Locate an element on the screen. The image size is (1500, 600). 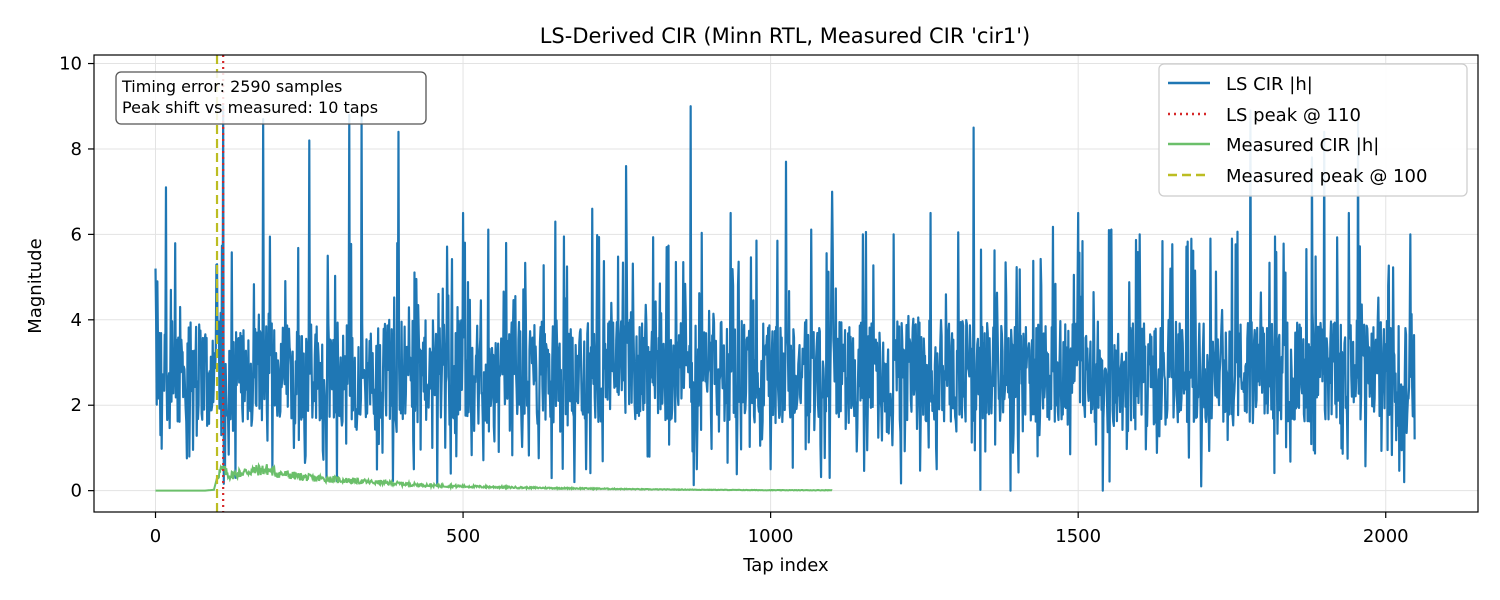
annotation-frame is located at coordinates (271, 98).